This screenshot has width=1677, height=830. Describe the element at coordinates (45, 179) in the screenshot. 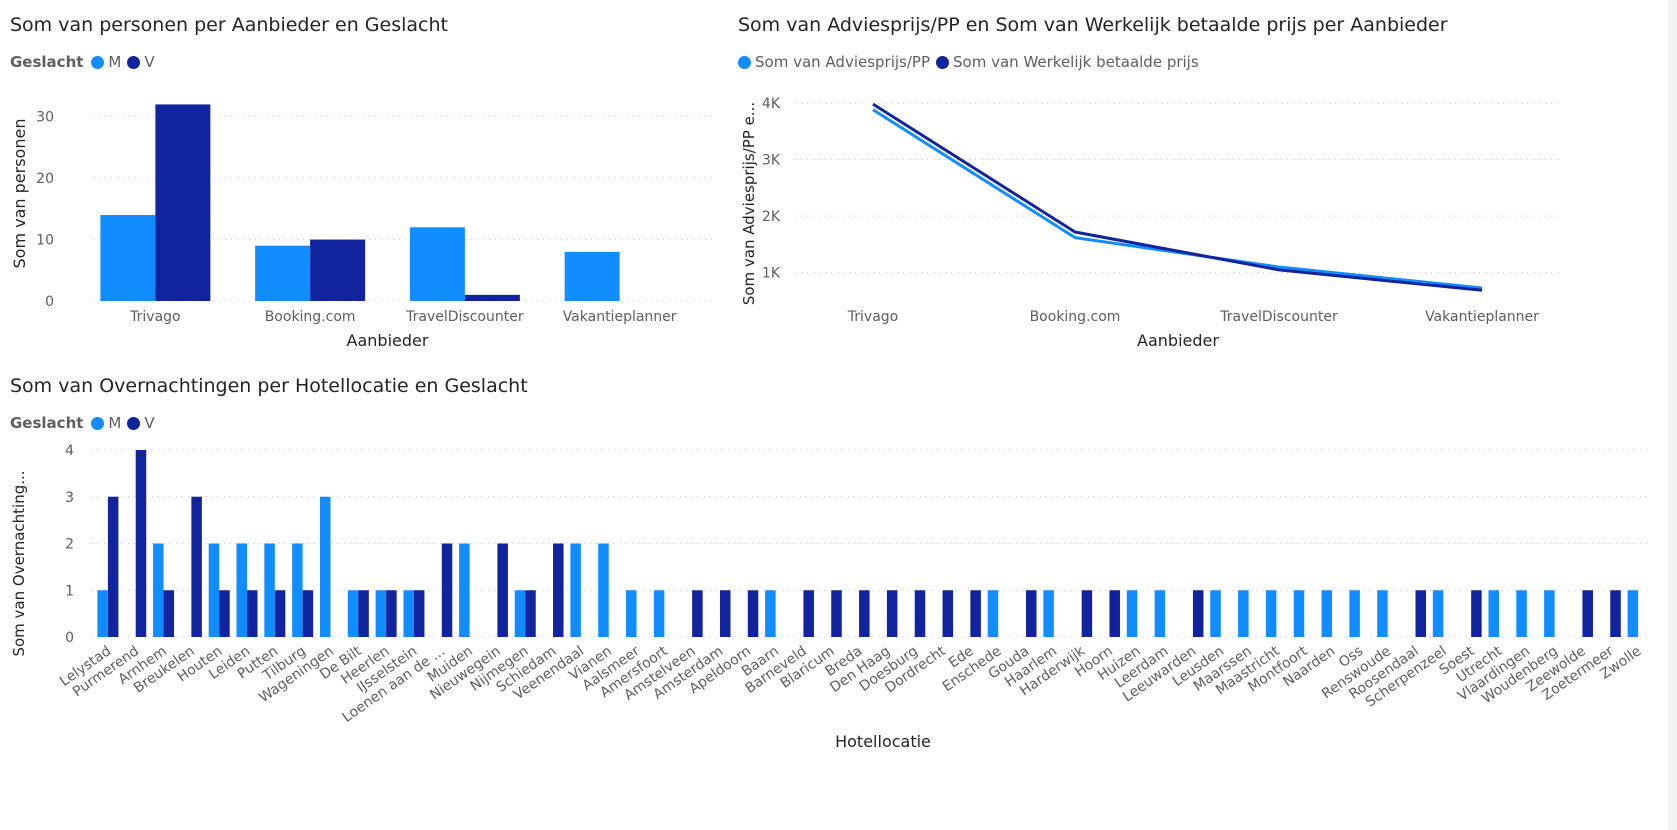

I see `y-tick-label: 20` at that location.